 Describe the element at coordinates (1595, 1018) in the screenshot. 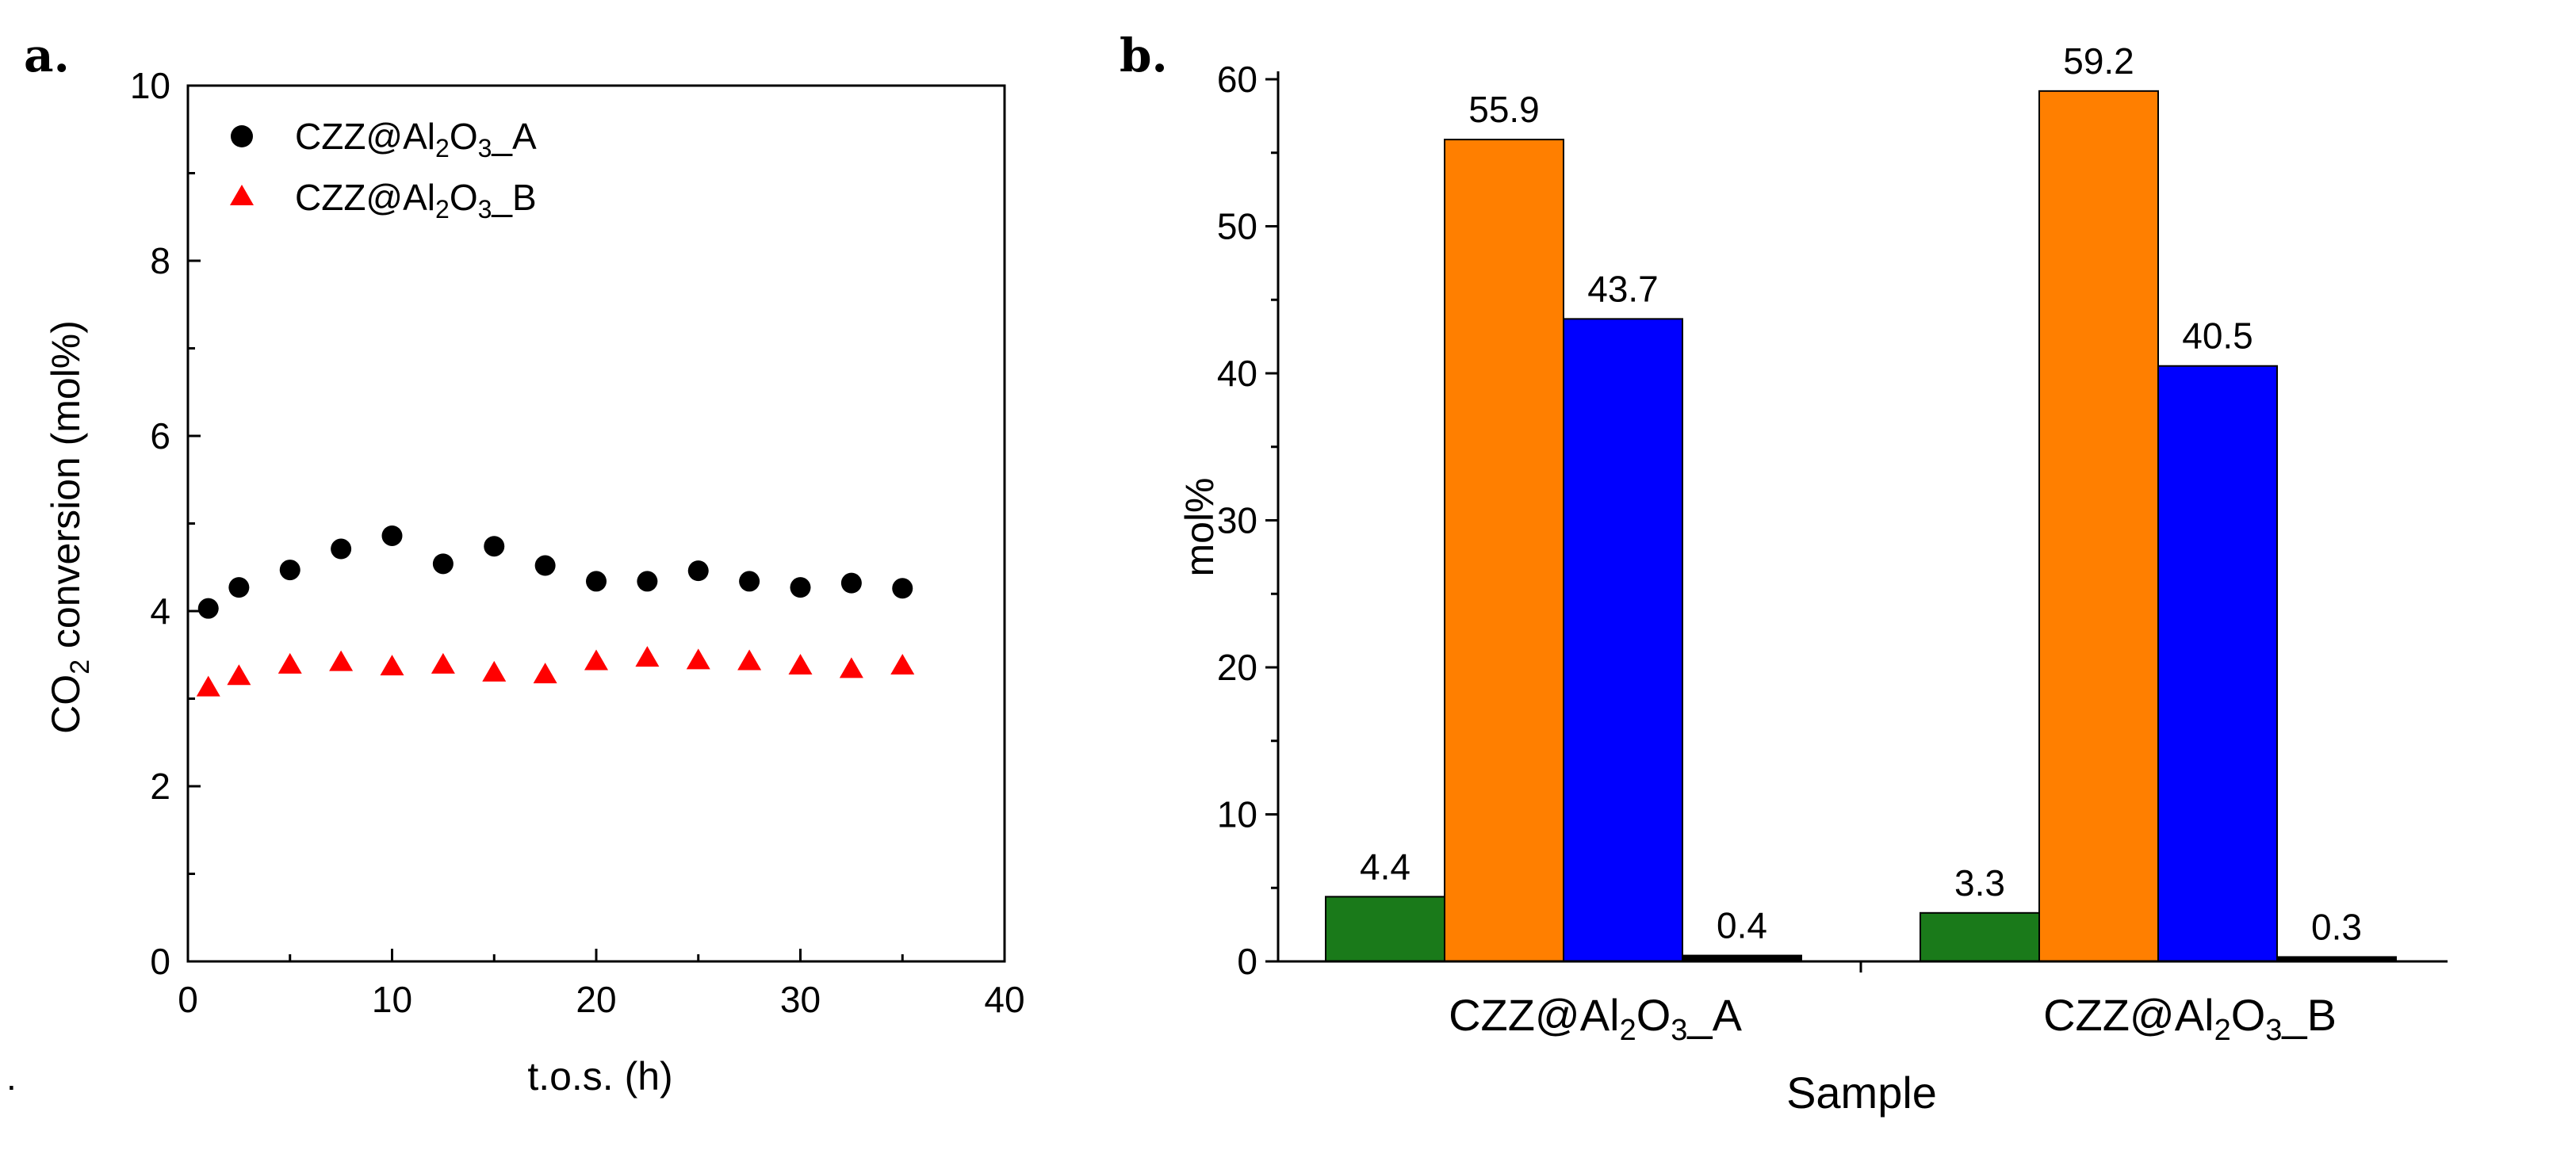

I see `panel-b-category-label-a: CZZ@Al2O3_A` at that location.